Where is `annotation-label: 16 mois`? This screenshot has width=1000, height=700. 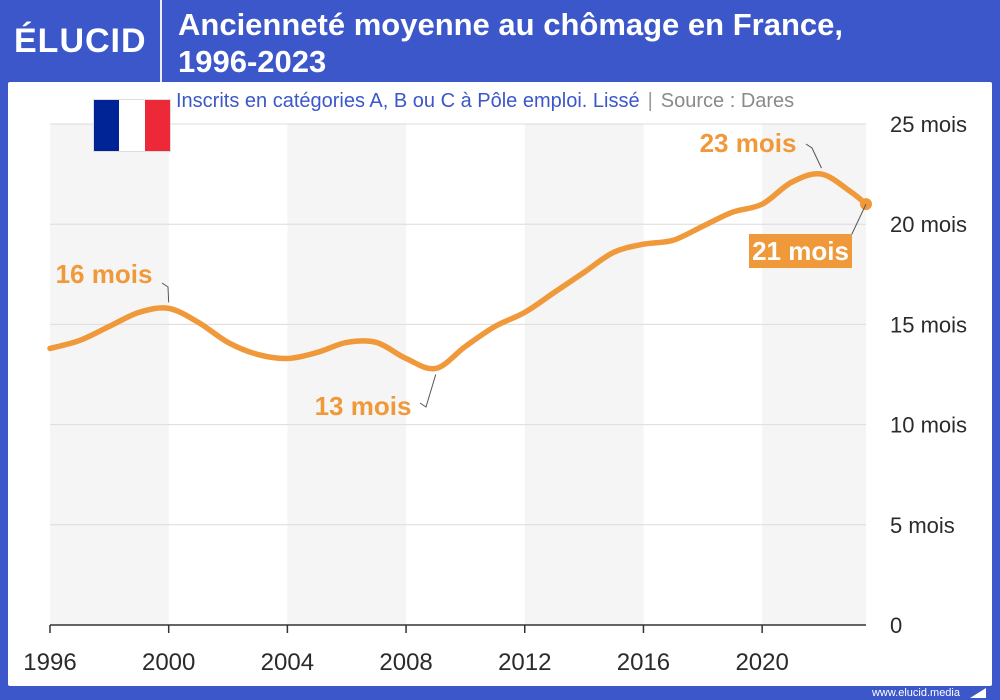 annotation-label: 16 mois is located at coordinates (104, 274).